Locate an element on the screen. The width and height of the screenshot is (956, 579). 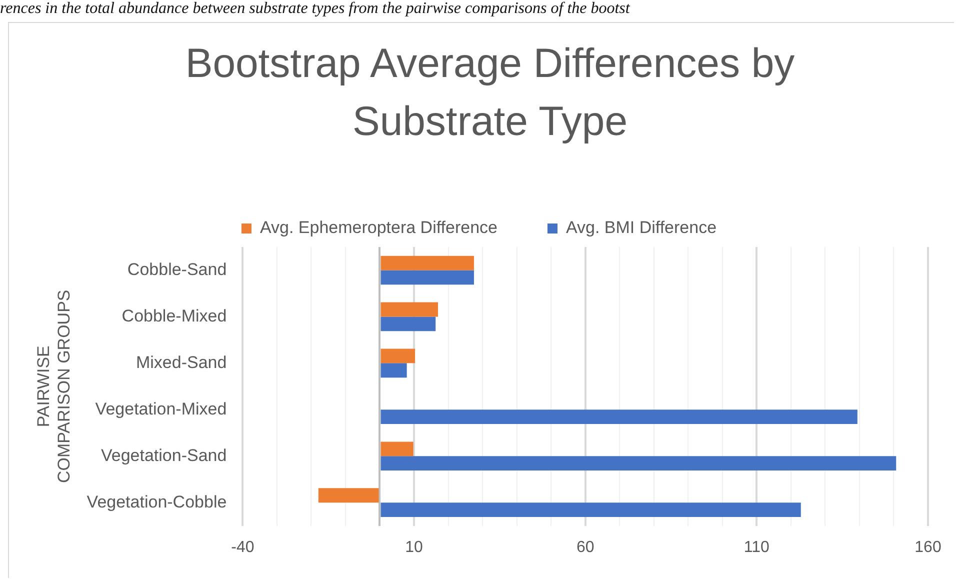
legend-label: Avg. BMI Difference is located at coordinates (641, 228).